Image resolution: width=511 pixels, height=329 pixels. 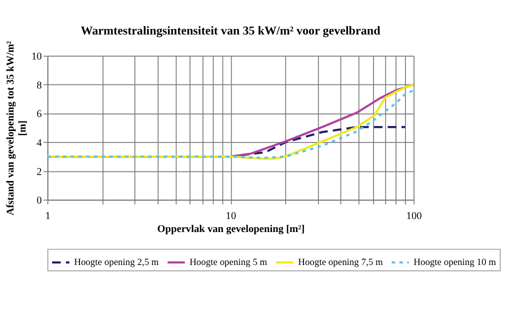 What do you see at coordinates (231, 230) in the screenshot?
I see `x-axis-title: Oppervlak van gevelopening [m²]` at bounding box center [231, 230].